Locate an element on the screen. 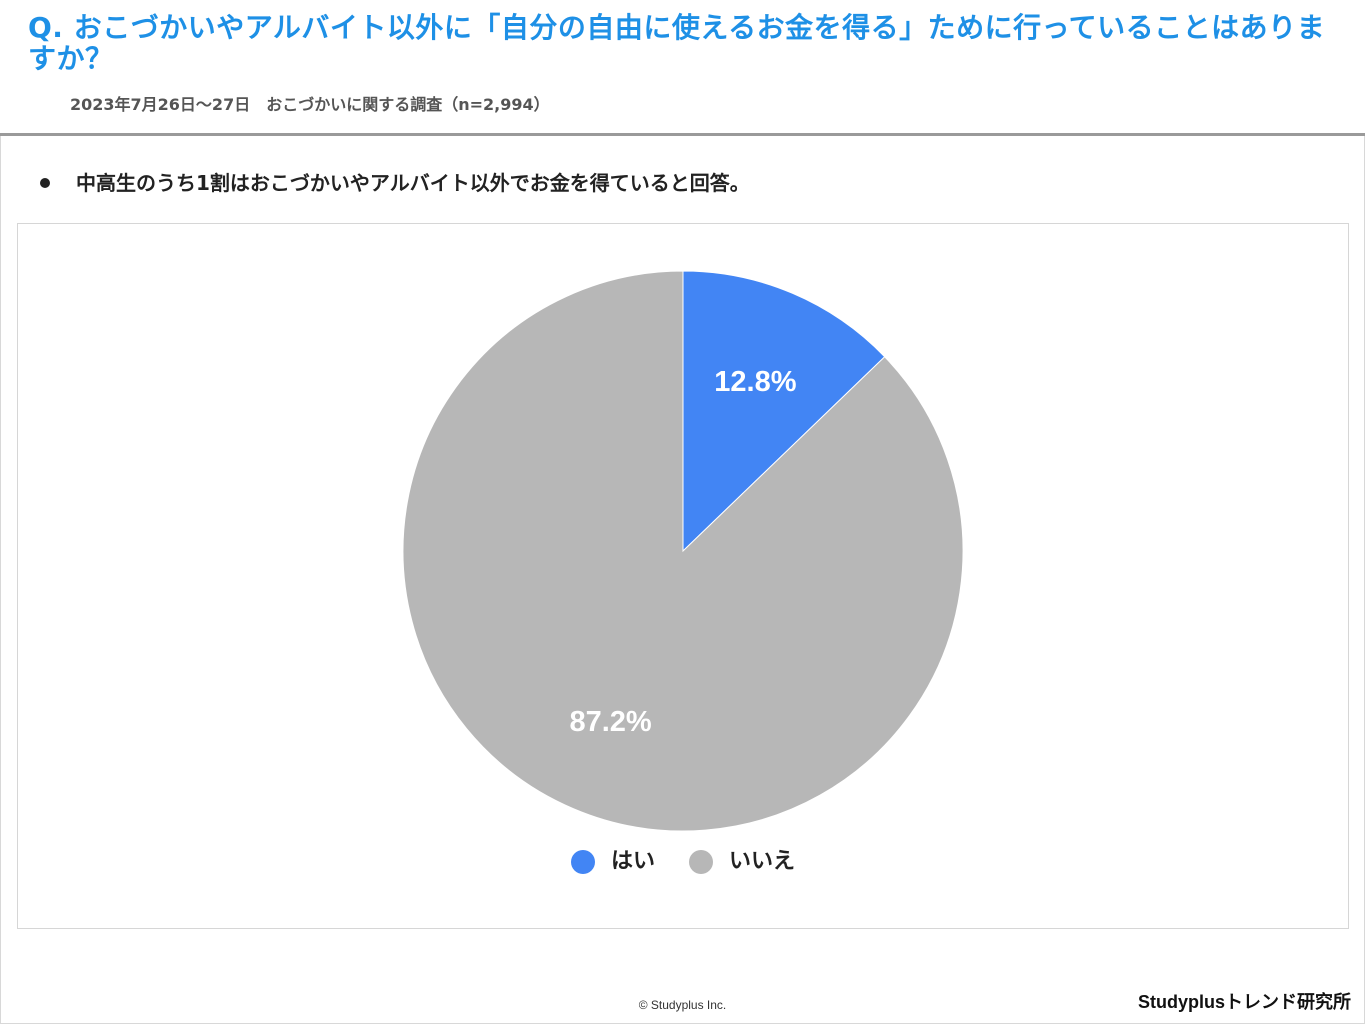  legend-swatch-no is located at coordinates (701, 862).